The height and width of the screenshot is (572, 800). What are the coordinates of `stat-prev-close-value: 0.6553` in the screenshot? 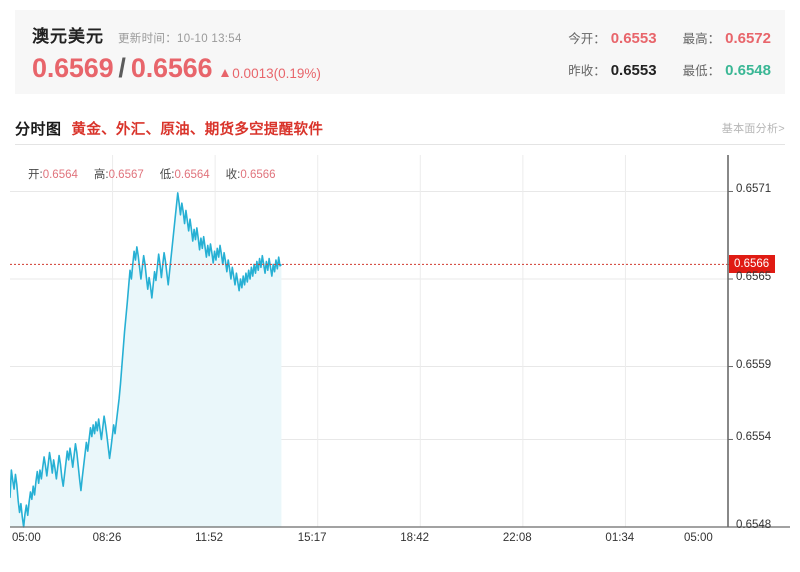 It's located at (633, 70).